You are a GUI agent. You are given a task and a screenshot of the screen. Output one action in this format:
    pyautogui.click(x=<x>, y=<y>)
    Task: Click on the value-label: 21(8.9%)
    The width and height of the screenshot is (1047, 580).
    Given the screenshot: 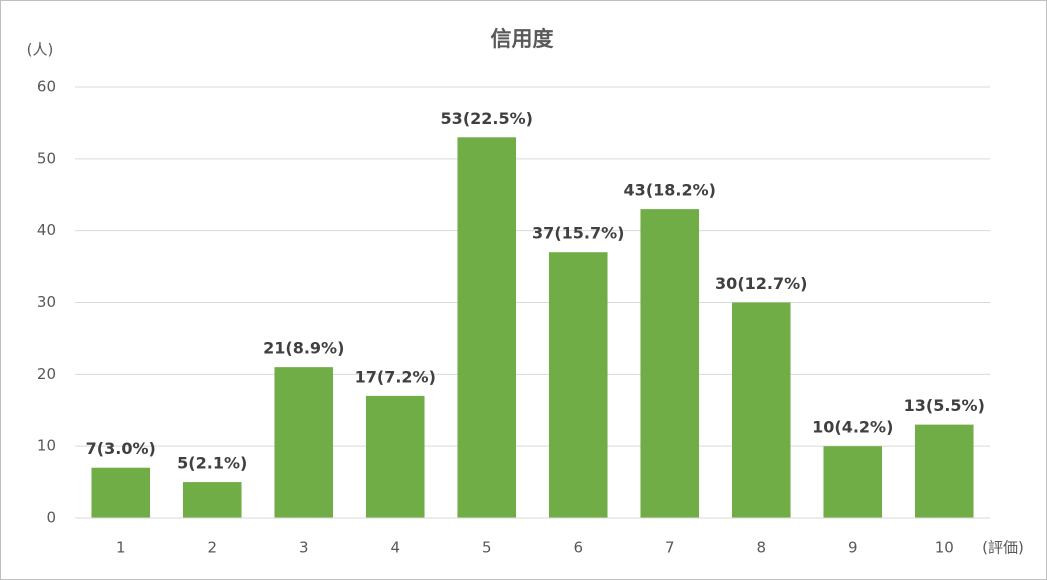 What is the action you would take?
    pyautogui.click(x=303, y=348)
    